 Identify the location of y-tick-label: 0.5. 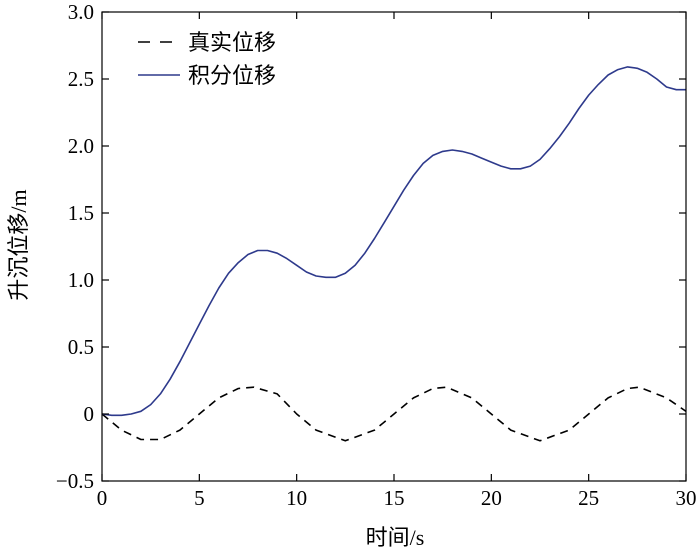
(81, 347).